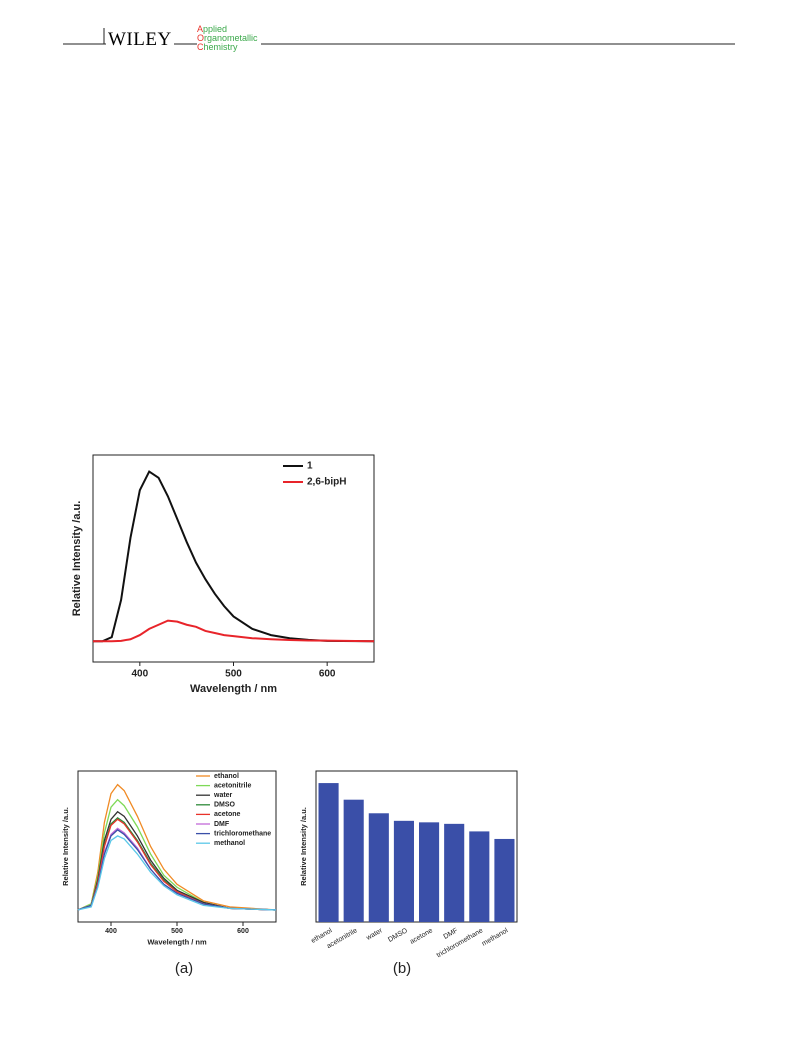 This screenshot has height=1043, width=793. What do you see at coordinates (226, 776) in the screenshot?
I see `legend-label: ethanol` at bounding box center [226, 776].